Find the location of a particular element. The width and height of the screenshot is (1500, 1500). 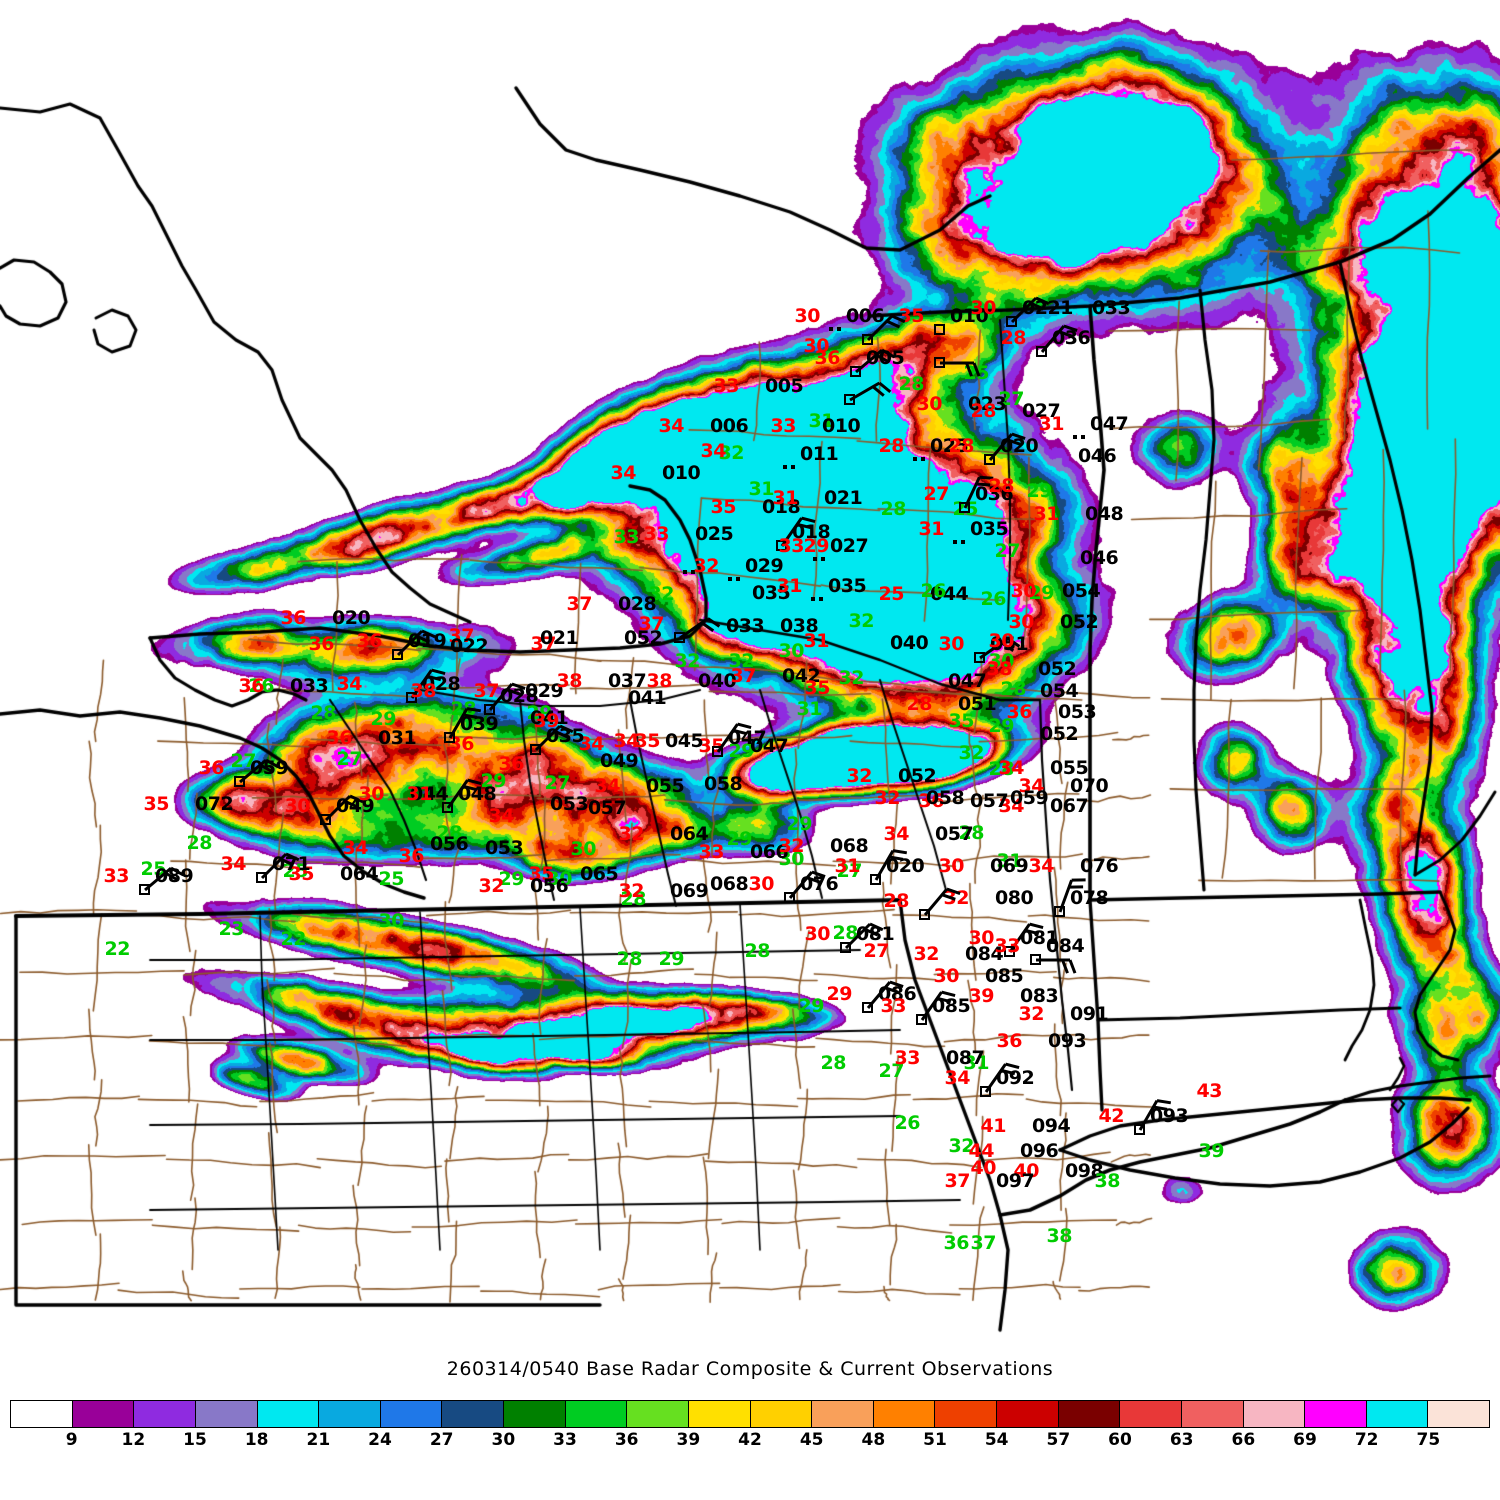

colorbar-label-36: 36 is located at coordinates (626, 1440).